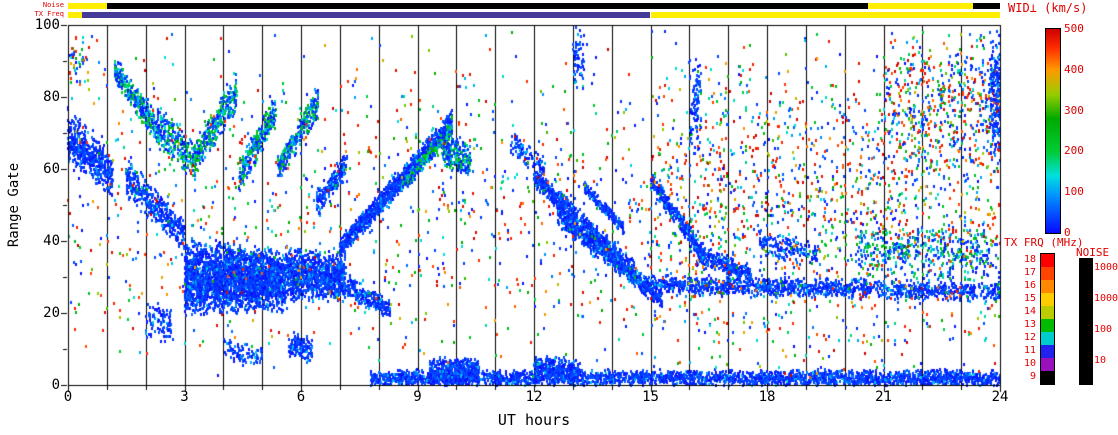 The image size is (1118, 435). What do you see at coordinates (883, 397) in the screenshot?
I see `x-tick-label: 21` at bounding box center [883, 397].